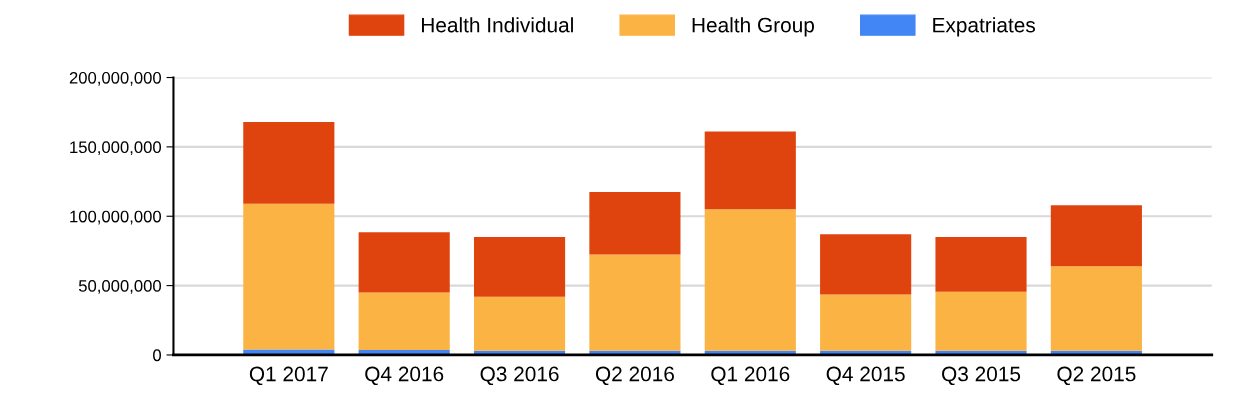 Image resolution: width=1239 pixels, height=408 pixels. What do you see at coordinates (157, 355) in the screenshot?
I see `y-tick-label: 0` at bounding box center [157, 355].